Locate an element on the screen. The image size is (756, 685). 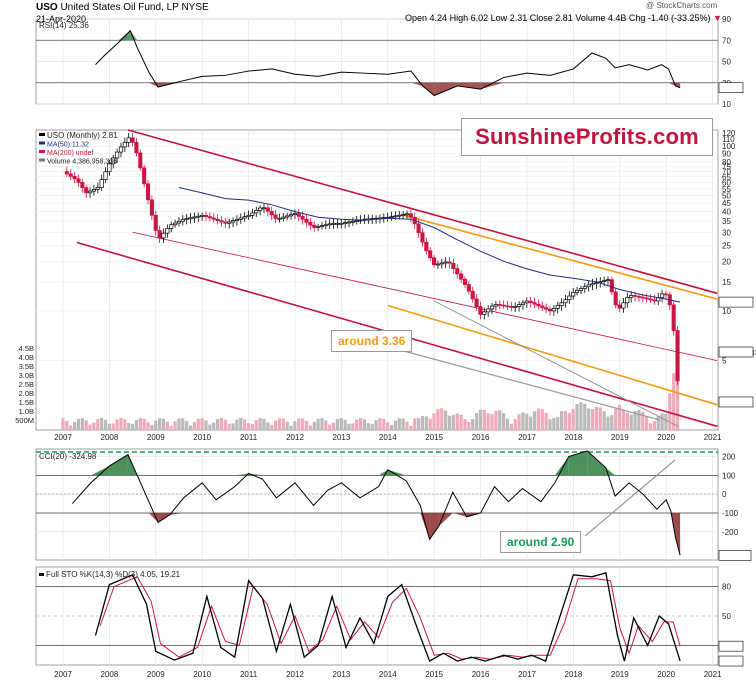
price-tick-label: 20 is located at coordinates (726, 261).